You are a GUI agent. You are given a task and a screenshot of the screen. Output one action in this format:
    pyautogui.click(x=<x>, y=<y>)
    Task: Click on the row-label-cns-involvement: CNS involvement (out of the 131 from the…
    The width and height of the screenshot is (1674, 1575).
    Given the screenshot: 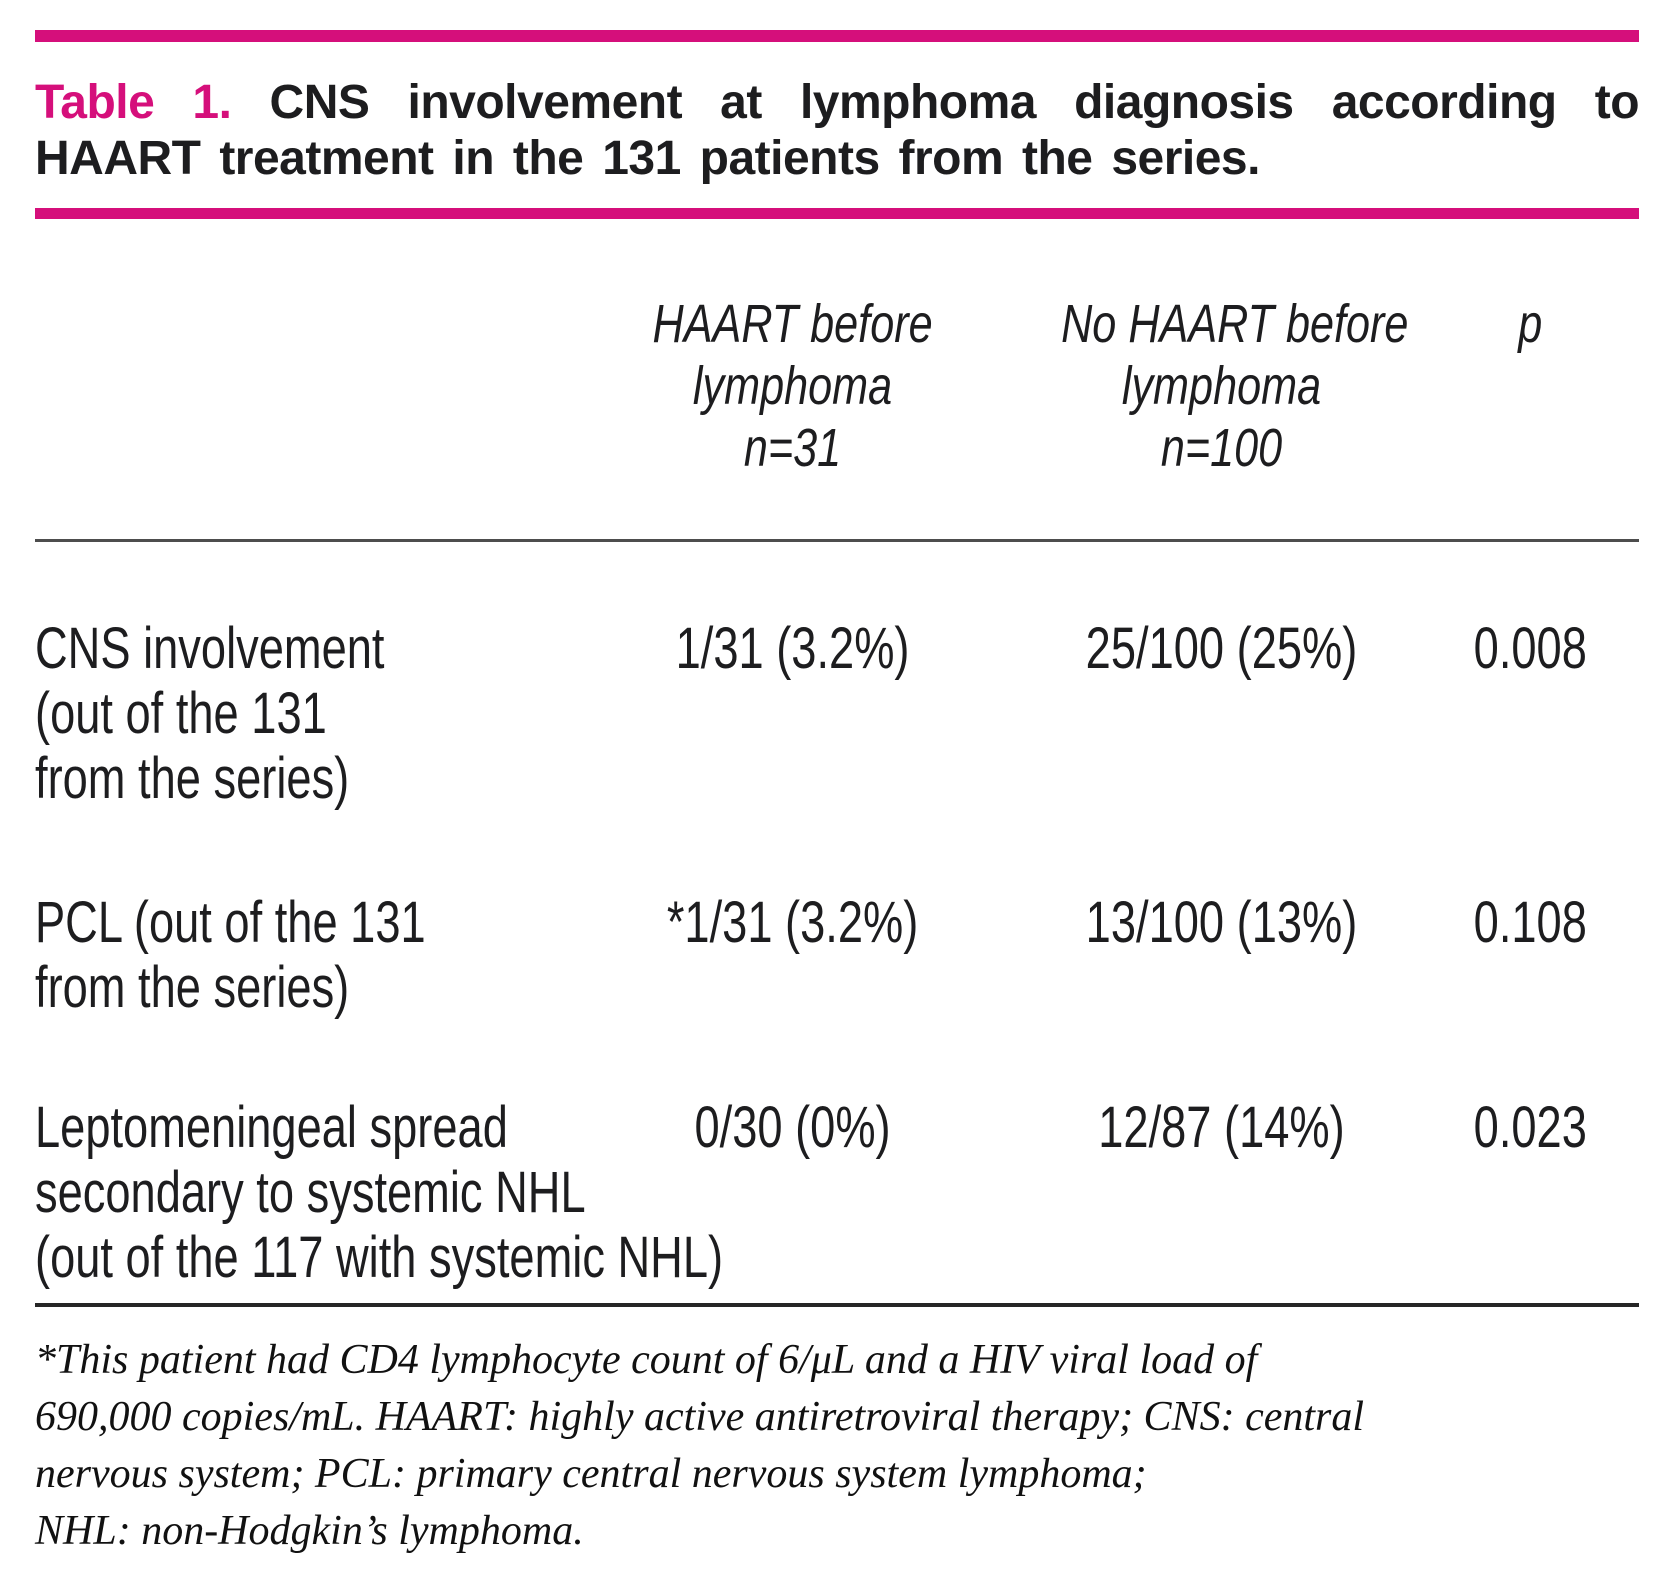 What is the action you would take?
    pyautogui.click(x=299, y=716)
    